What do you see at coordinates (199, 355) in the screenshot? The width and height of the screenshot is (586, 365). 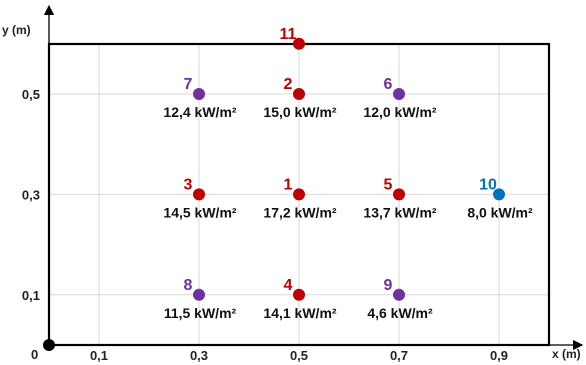 I see `x-tick-label: 0,3` at bounding box center [199, 355].